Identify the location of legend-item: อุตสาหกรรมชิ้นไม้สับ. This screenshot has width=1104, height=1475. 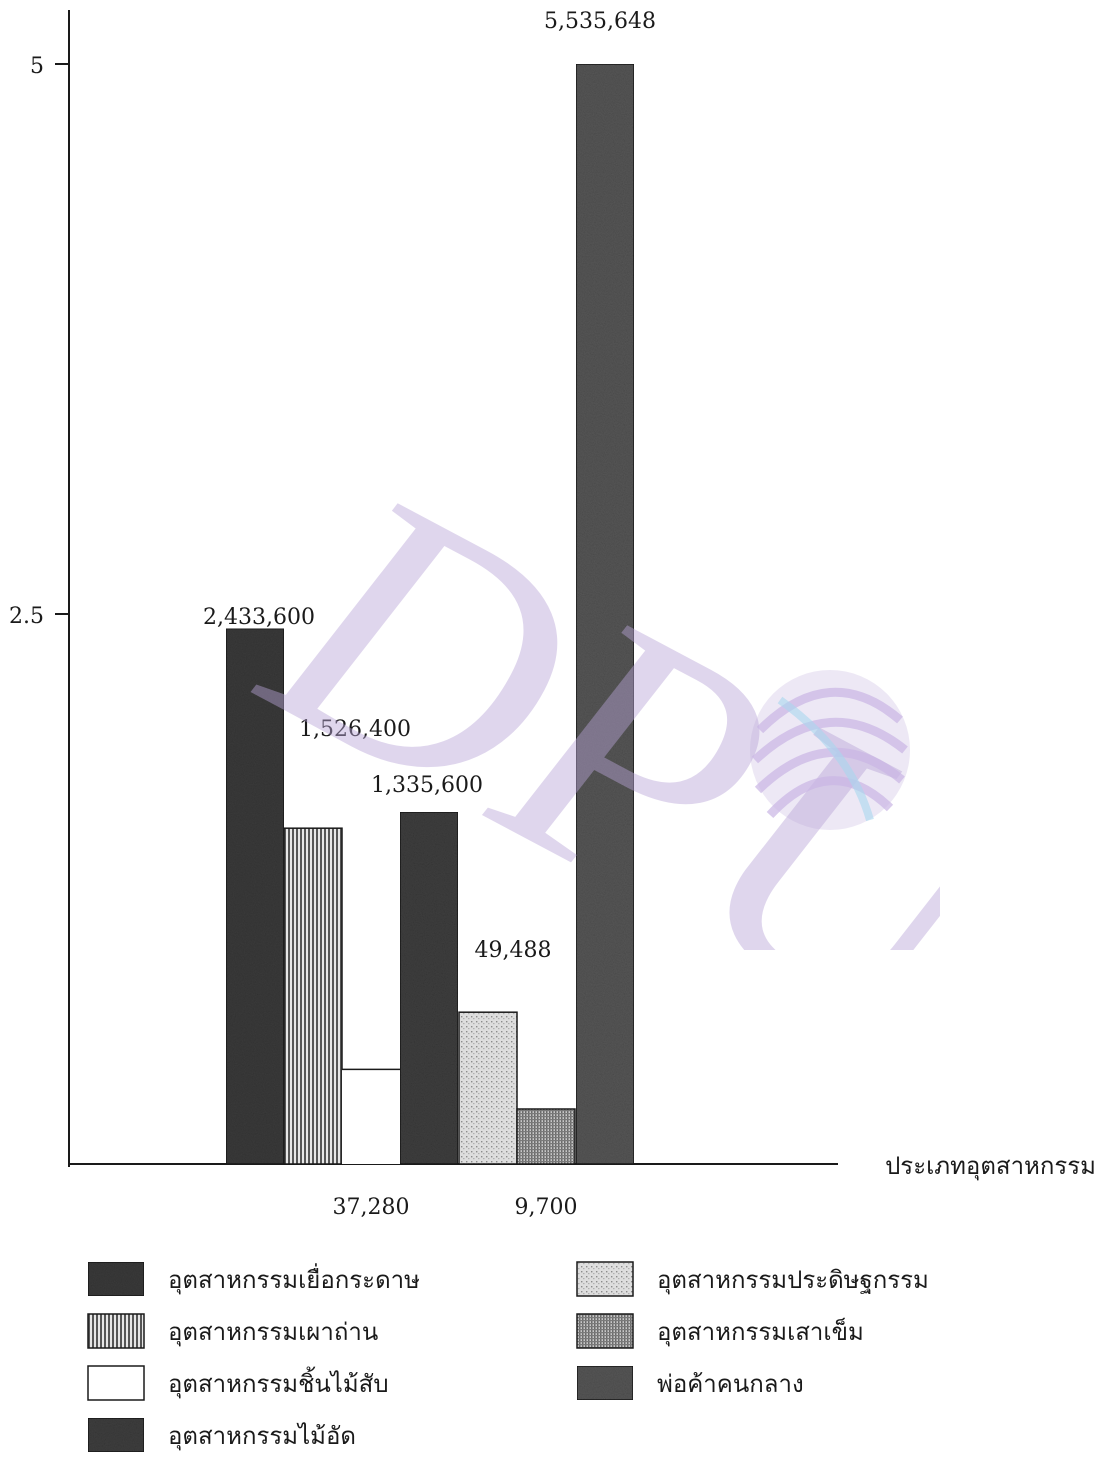
(238, 1383).